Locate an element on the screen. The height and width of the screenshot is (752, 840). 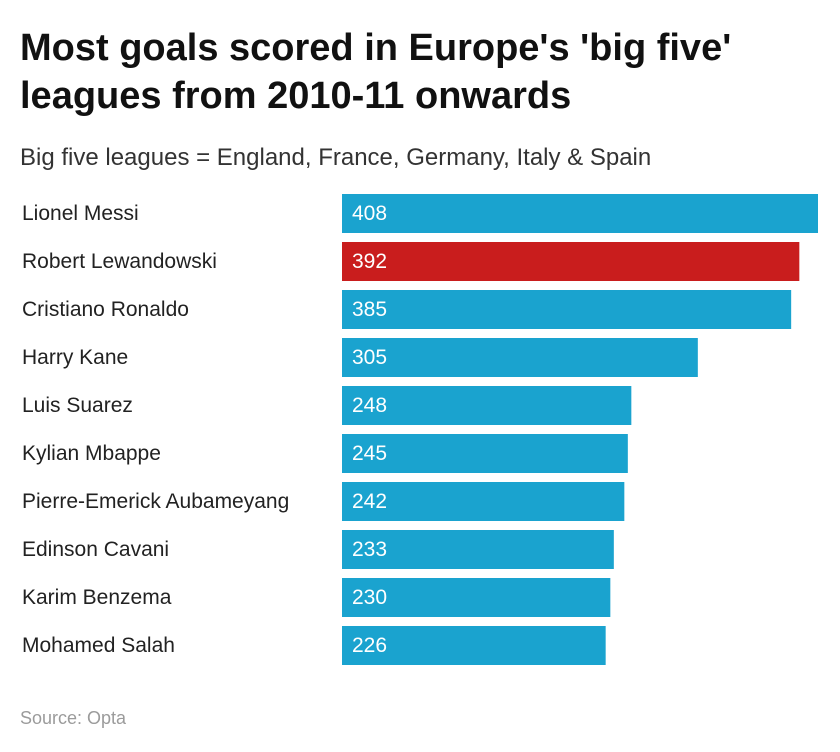
category-label: Mohamed Salah is located at coordinates (98, 645).